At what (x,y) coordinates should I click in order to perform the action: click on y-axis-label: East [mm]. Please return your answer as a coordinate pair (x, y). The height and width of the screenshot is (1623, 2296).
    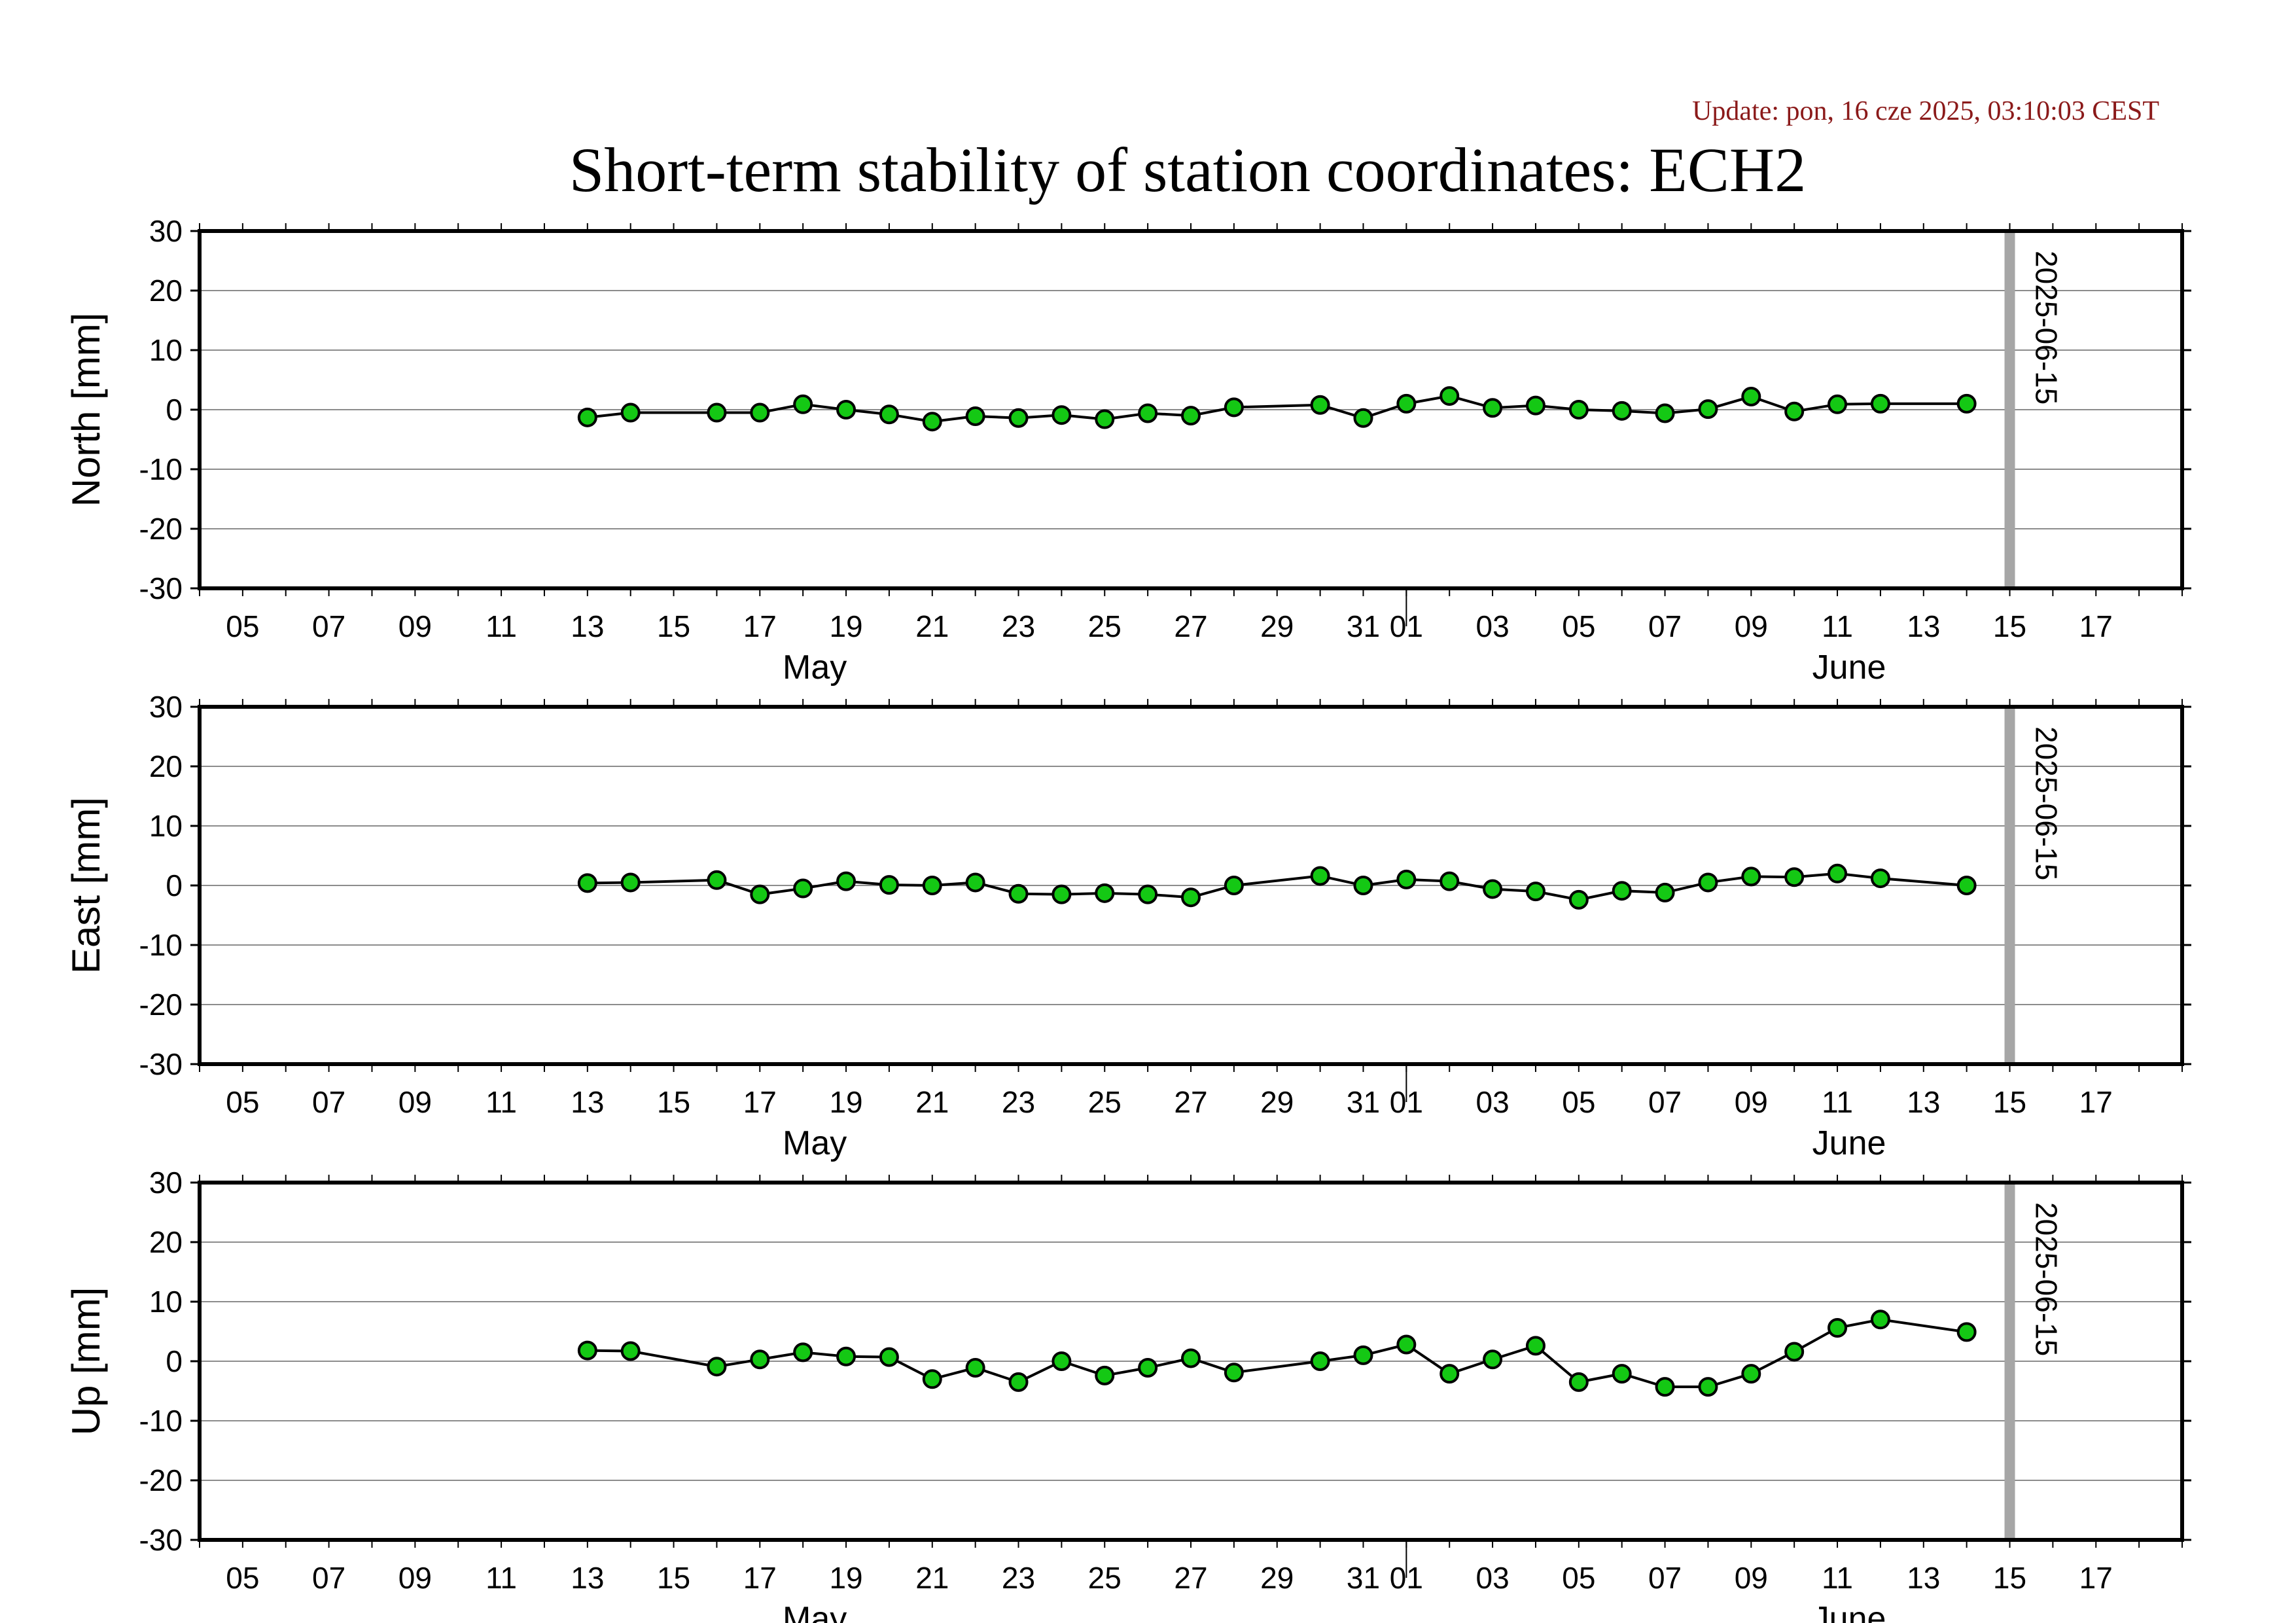
    Looking at the image, I should click on (86, 886).